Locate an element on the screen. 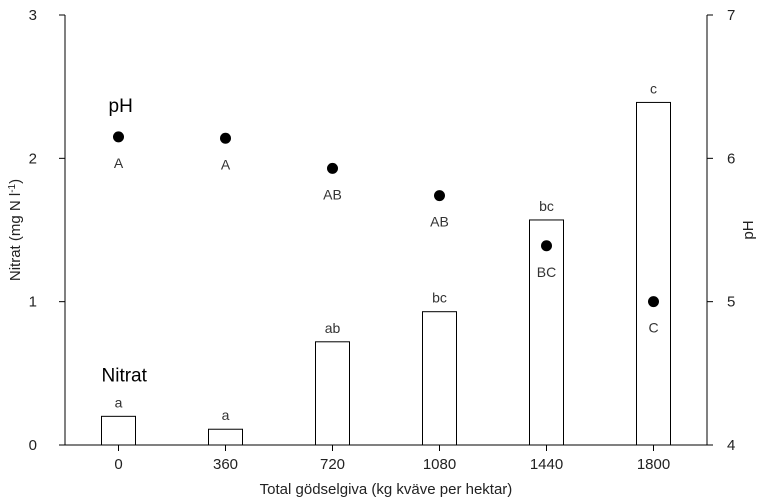  series-label-nitrat: Nitrat is located at coordinates (125, 375).